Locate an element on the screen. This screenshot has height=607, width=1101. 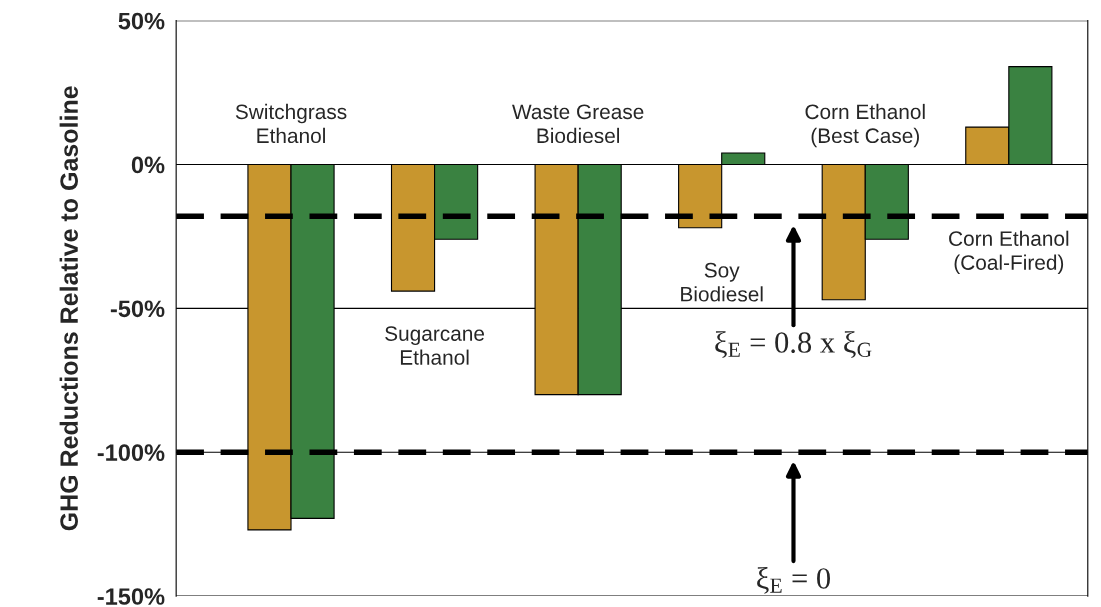
x-tick-label: Waste Grease Biodiesel is located at coordinates (578, 124).